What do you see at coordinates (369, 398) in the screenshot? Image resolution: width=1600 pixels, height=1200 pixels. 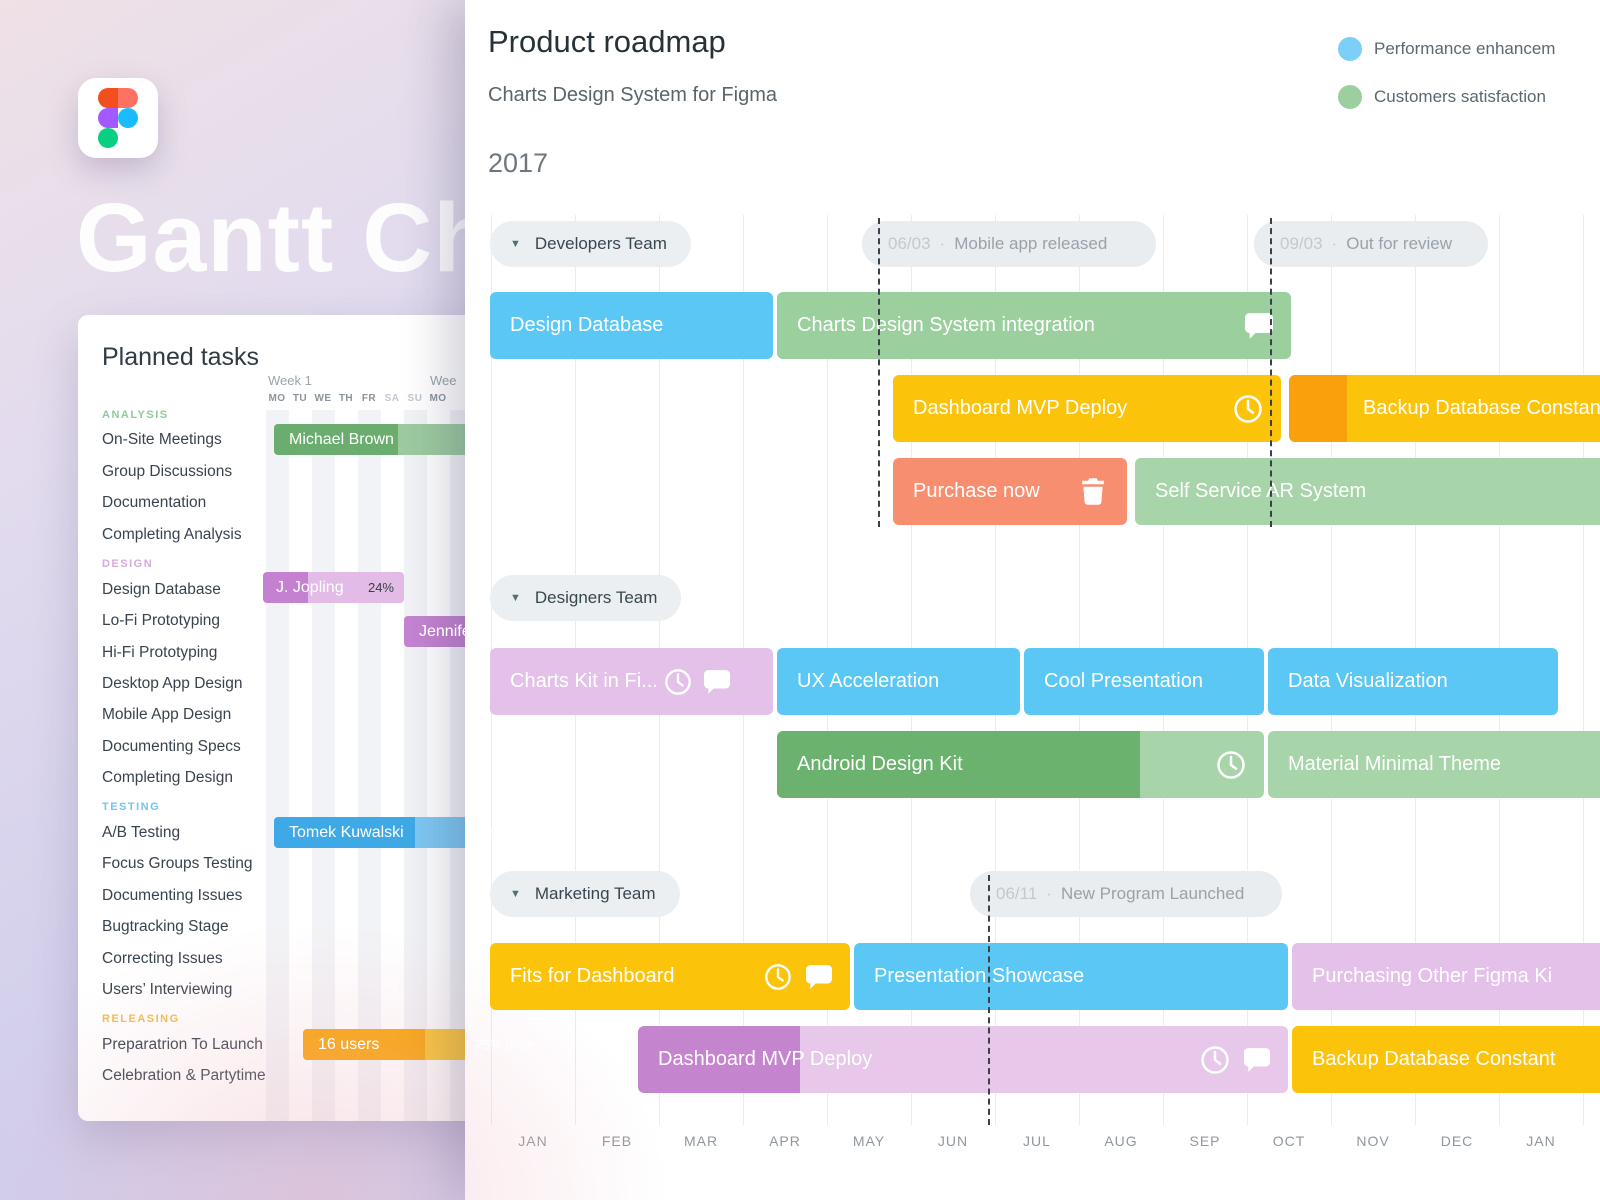 I see `day-label: FR` at bounding box center [369, 398].